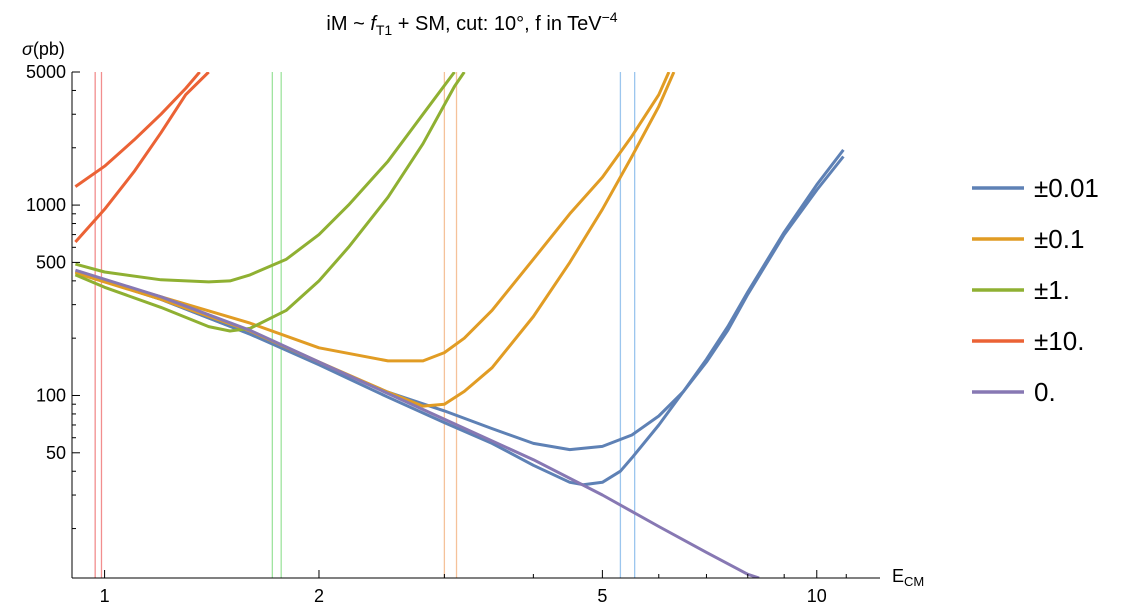  I want to click on x-tick-label: 1, so click(105, 596).